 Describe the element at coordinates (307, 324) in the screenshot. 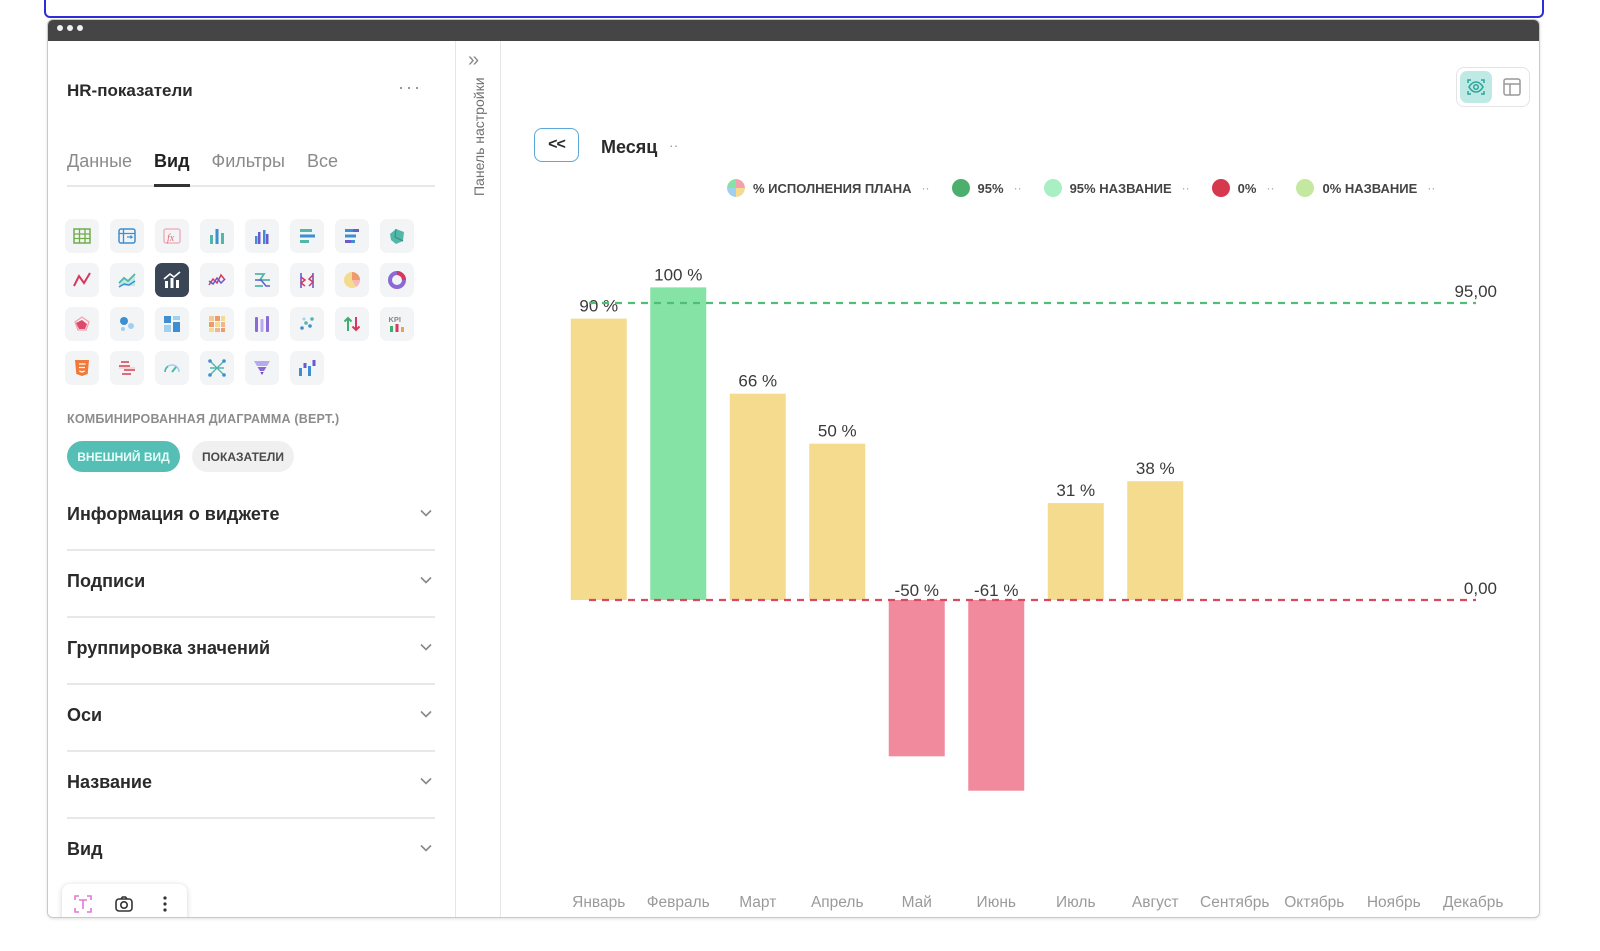

I see `scatter-chart-option` at that location.